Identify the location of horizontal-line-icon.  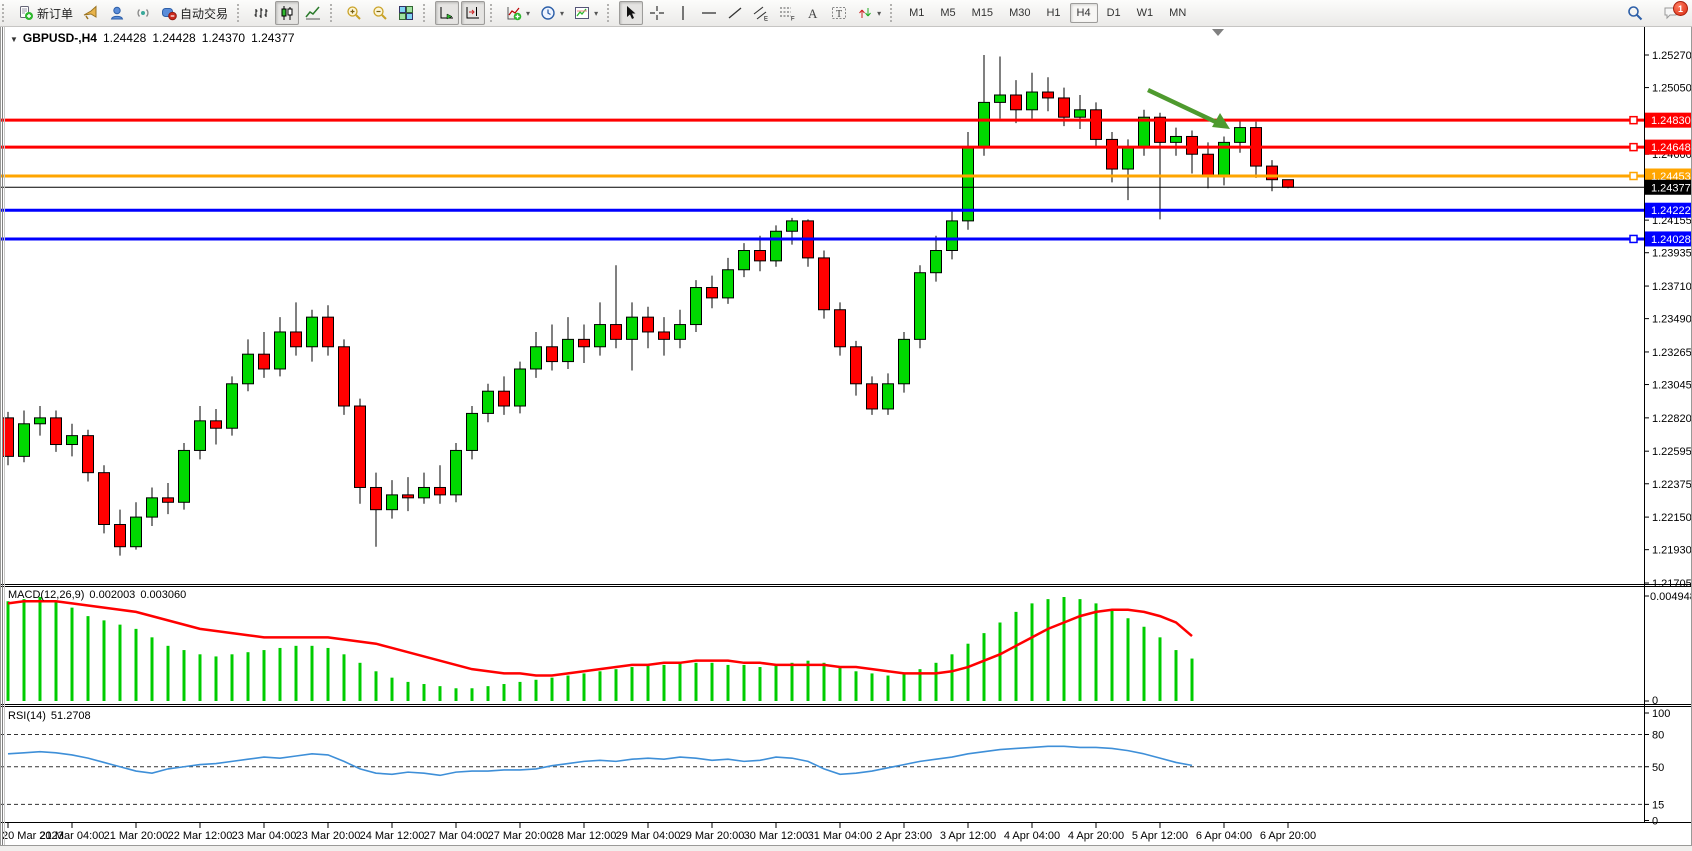
(709, 13).